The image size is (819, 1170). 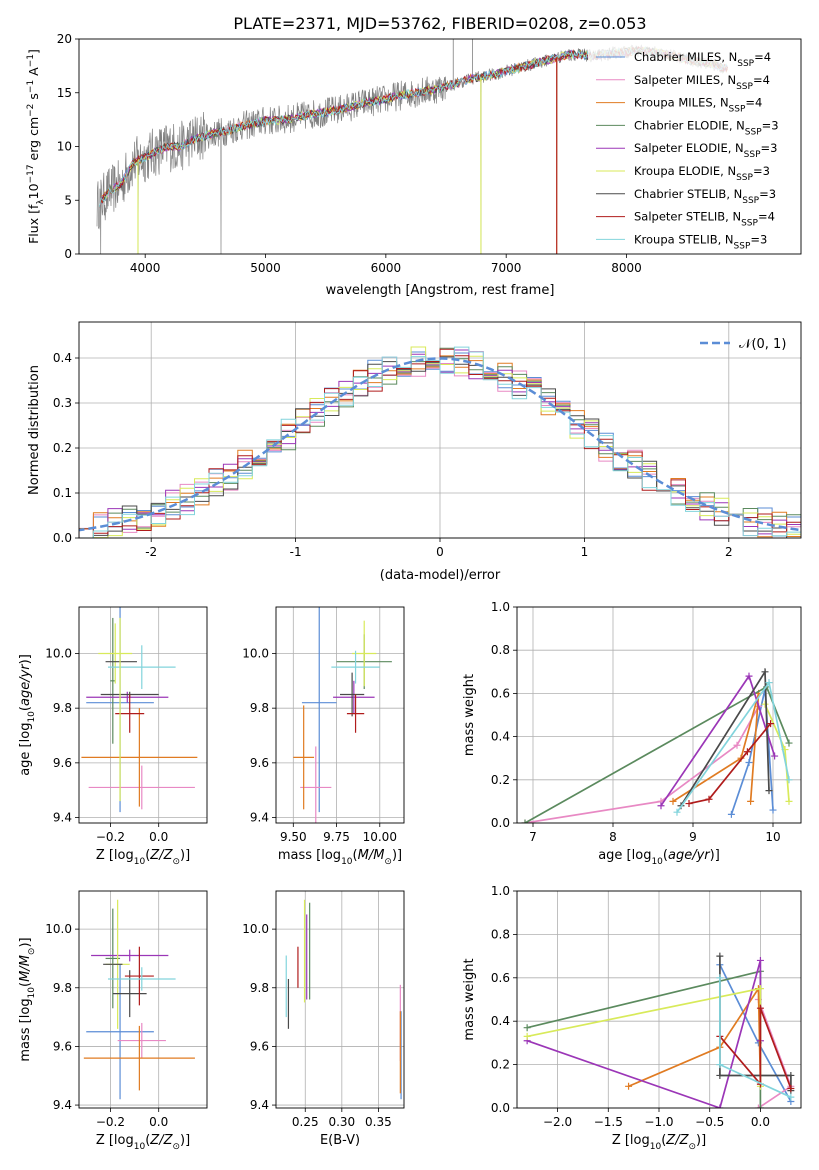 What do you see at coordinates (36, 146) in the screenshot?
I see `spectrum-ylabel: Flux [fλ10−17 erg cm−2 s−1 A−1]` at bounding box center [36, 146].